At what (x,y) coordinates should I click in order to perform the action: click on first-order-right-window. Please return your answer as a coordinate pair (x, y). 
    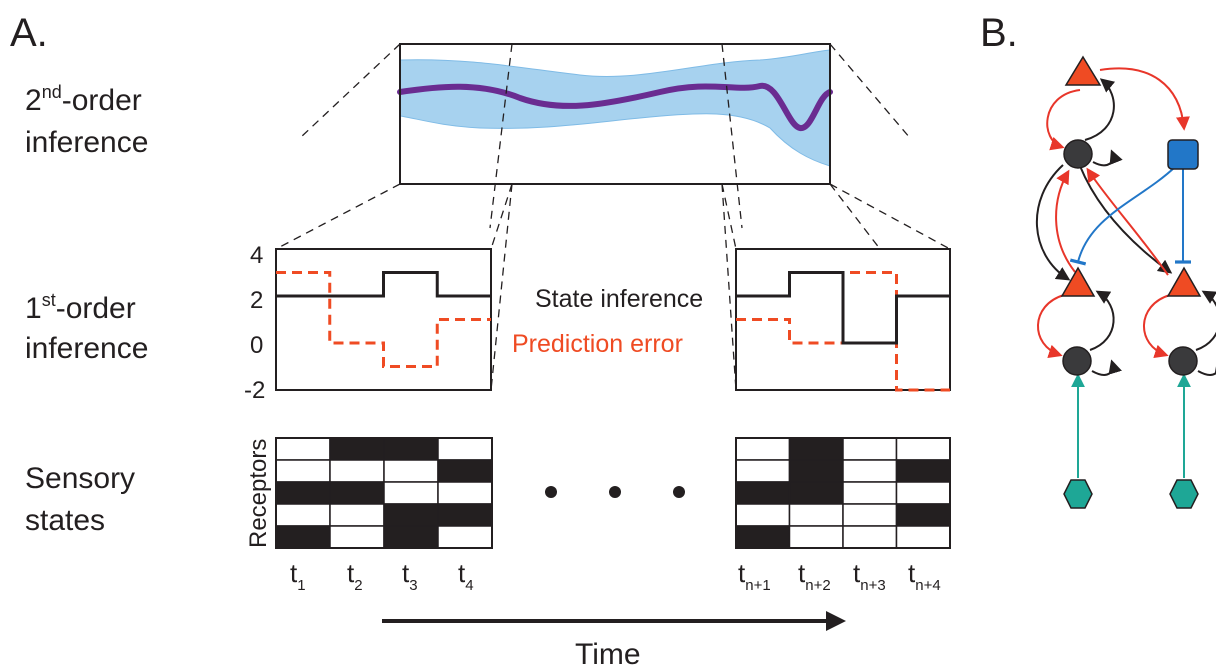
    Looking at the image, I should click on (843, 320).